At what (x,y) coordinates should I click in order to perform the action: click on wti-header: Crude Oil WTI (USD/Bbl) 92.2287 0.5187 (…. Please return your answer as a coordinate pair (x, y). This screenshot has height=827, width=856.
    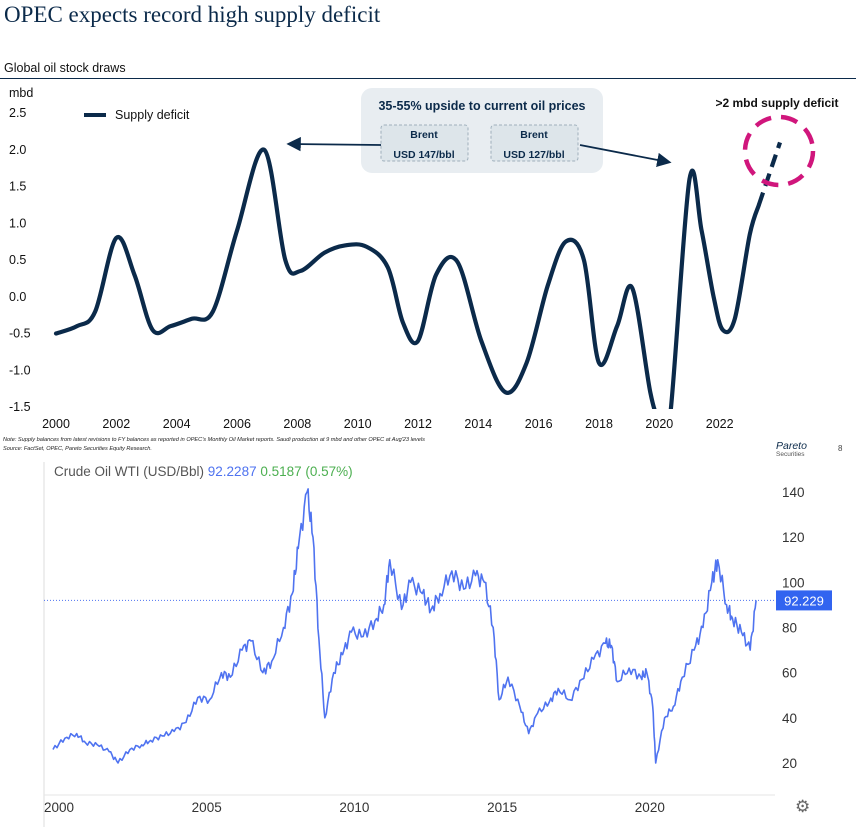
    Looking at the image, I should click on (203, 471).